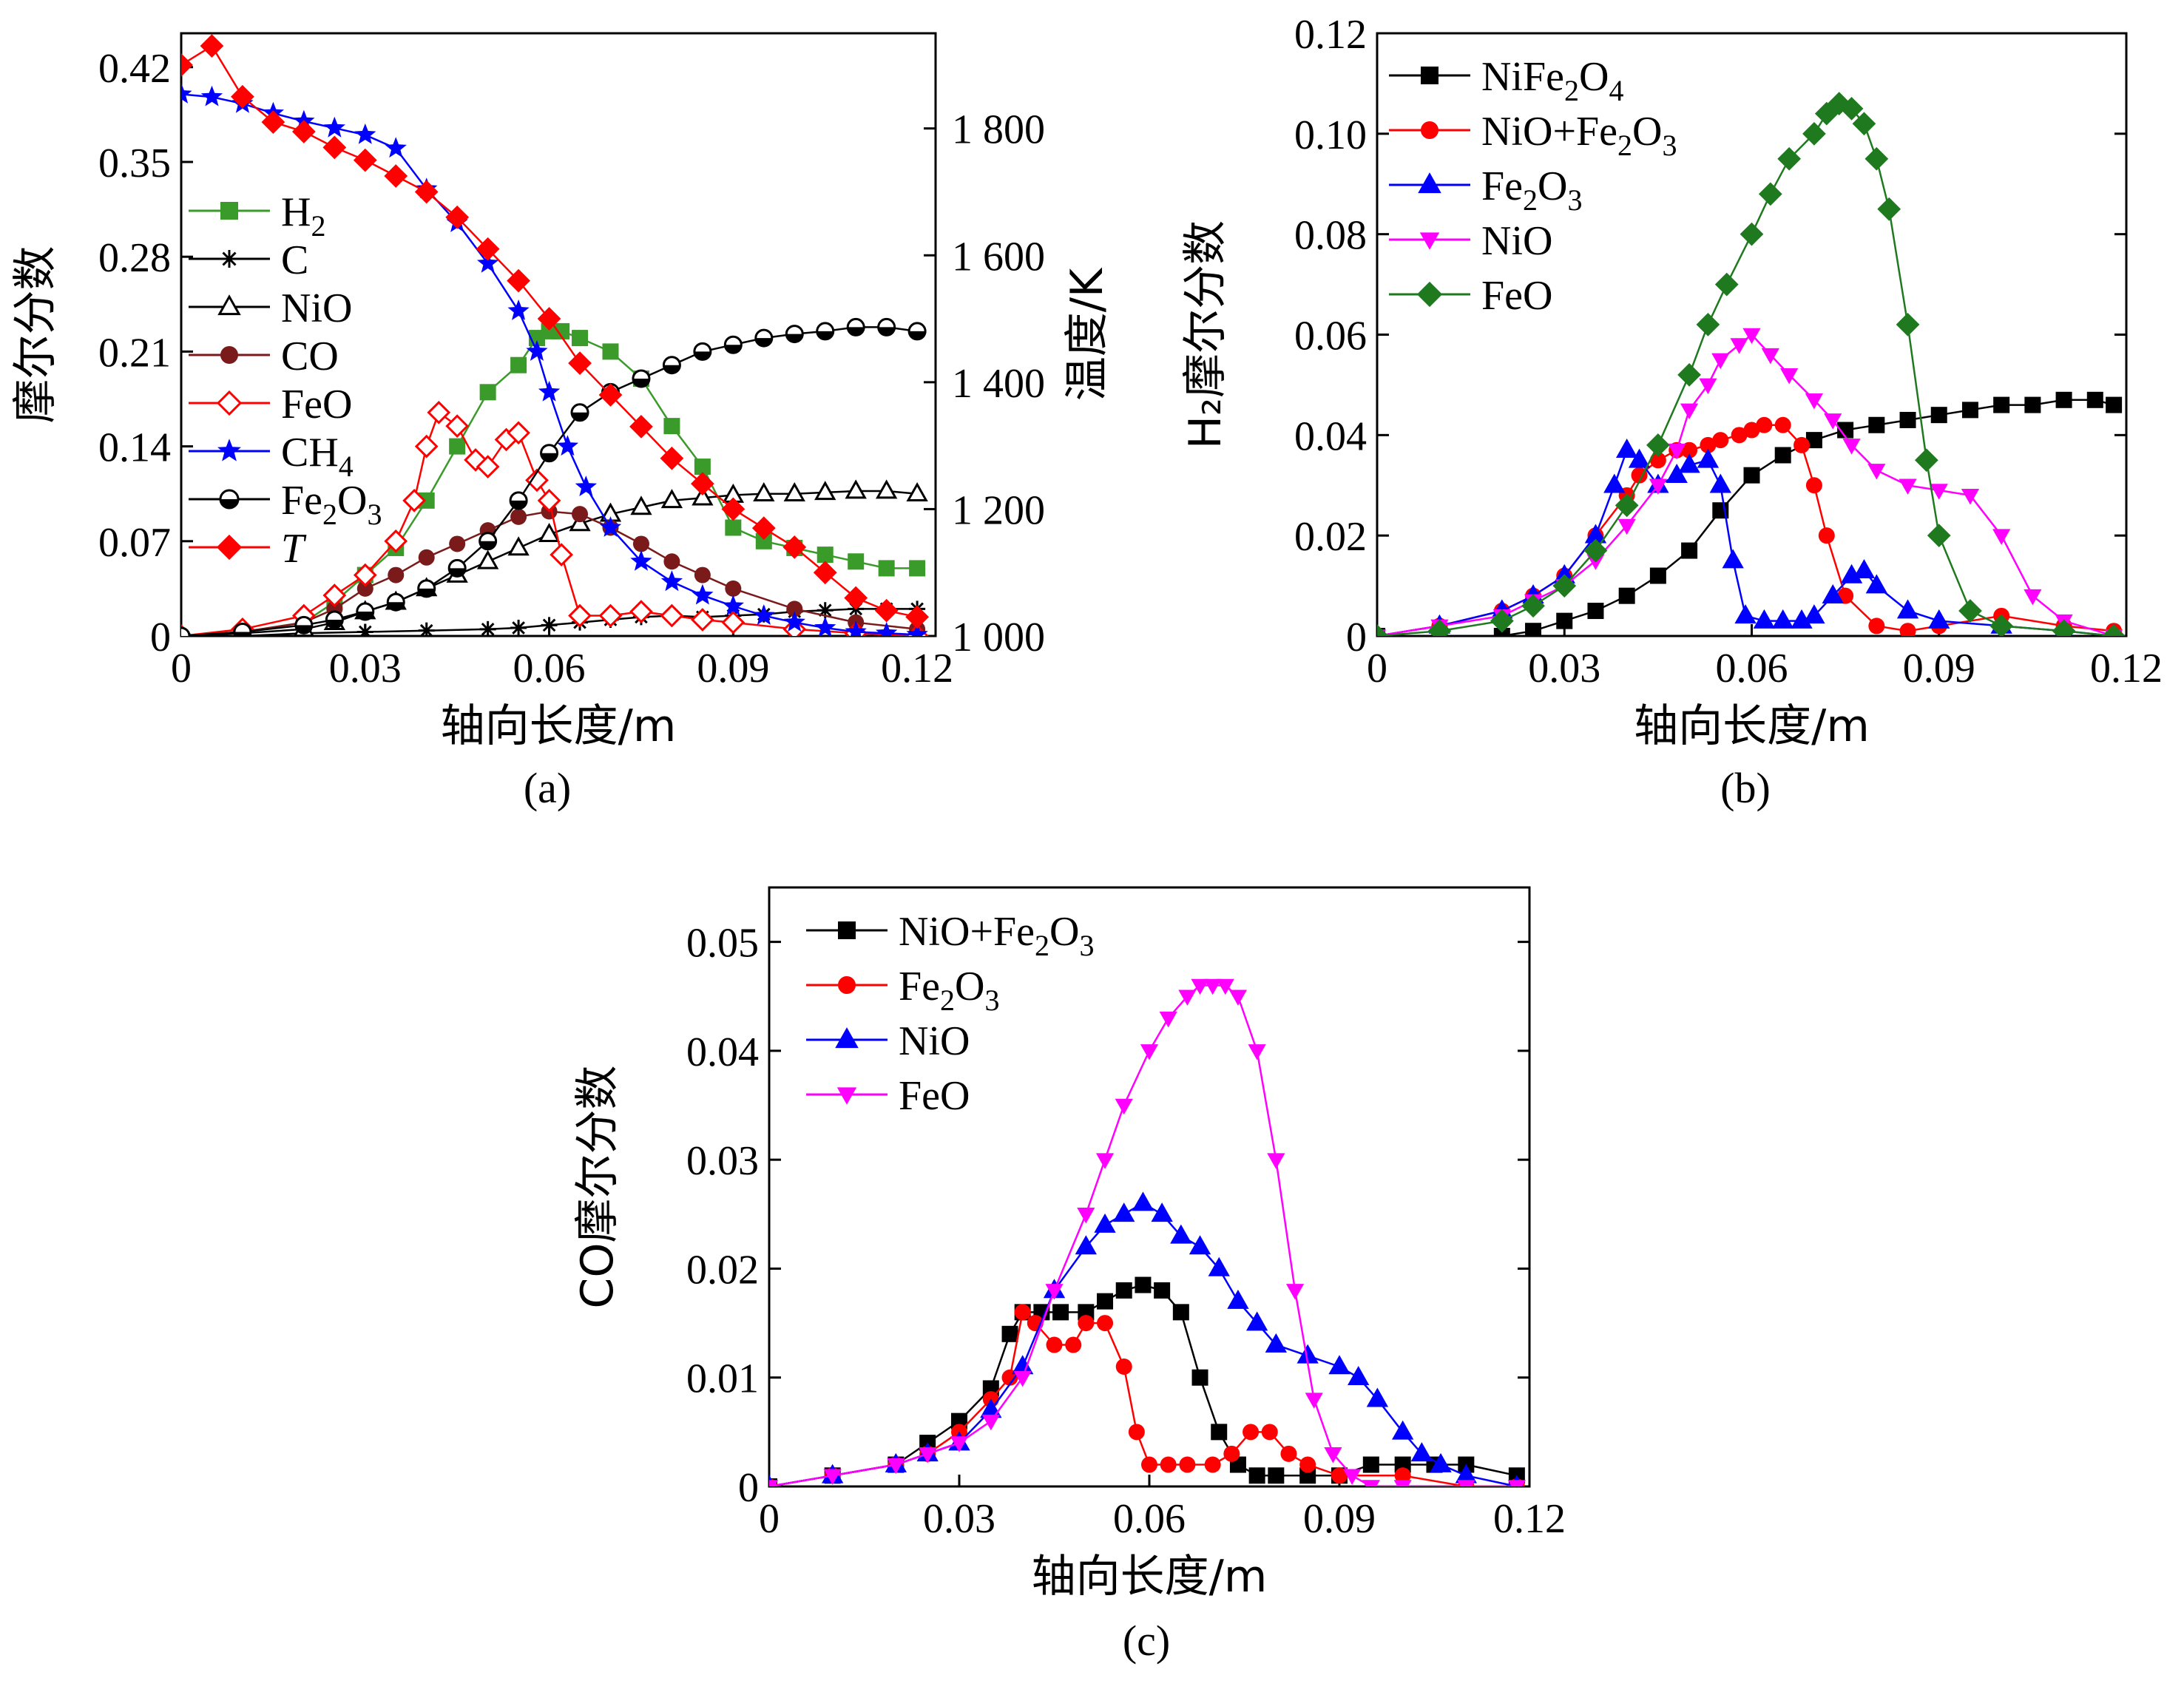 This screenshot has height=1695, width=2184. What do you see at coordinates (610, 476) in the screenshot?
I see `series-H2` at bounding box center [610, 476].